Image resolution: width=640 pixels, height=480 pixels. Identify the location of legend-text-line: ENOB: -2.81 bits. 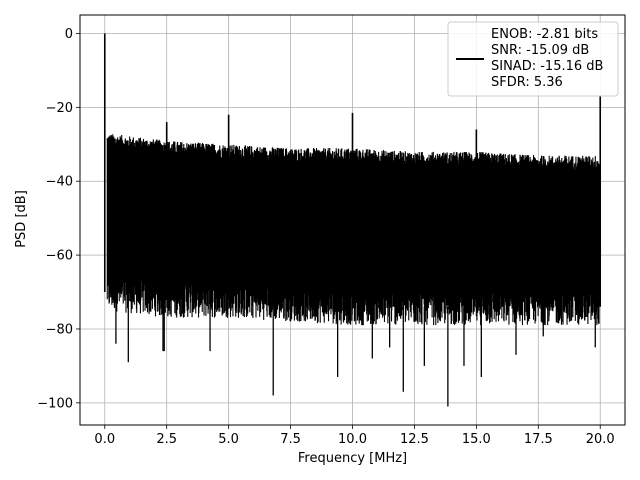
(544, 34).